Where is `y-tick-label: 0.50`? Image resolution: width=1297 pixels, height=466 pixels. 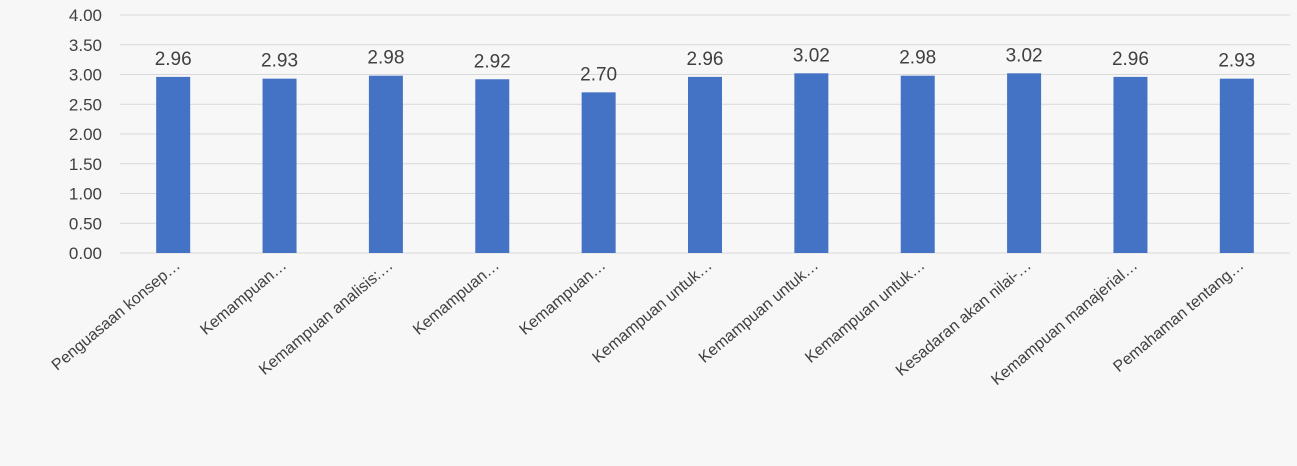
y-tick-label: 0.50 is located at coordinates (85, 223).